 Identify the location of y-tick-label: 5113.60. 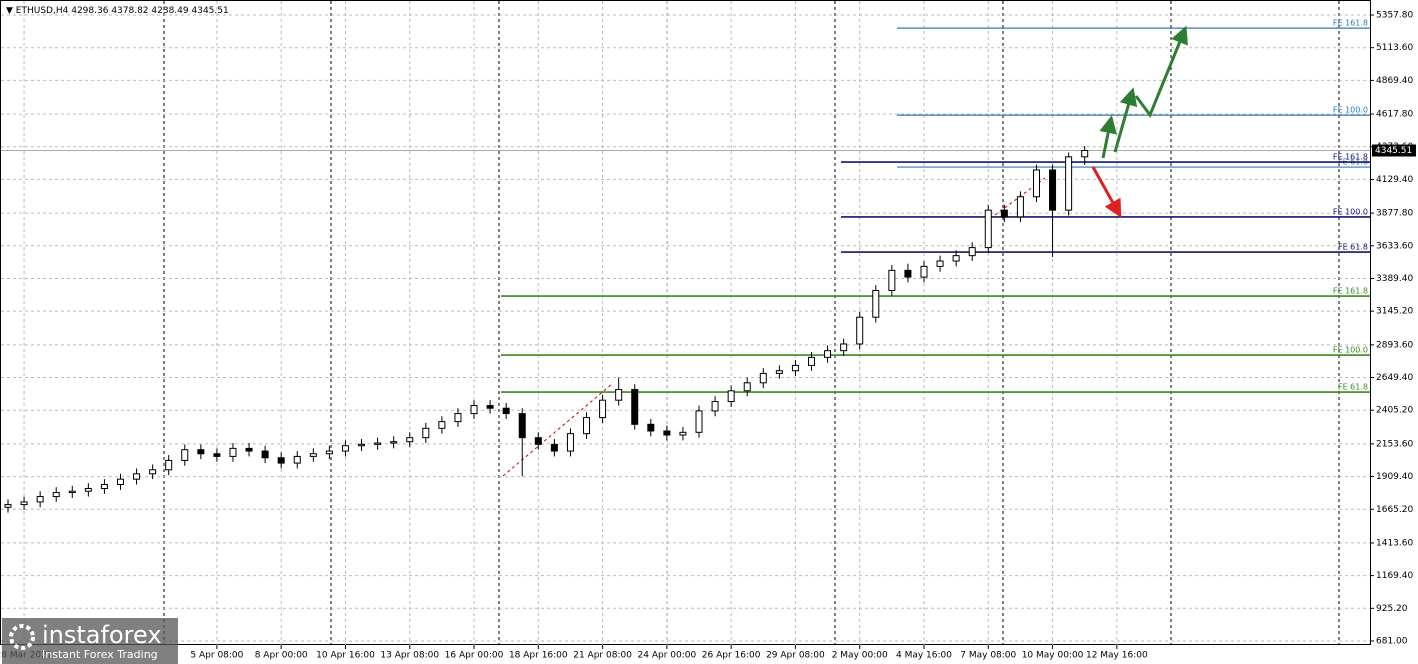
(1394, 48).